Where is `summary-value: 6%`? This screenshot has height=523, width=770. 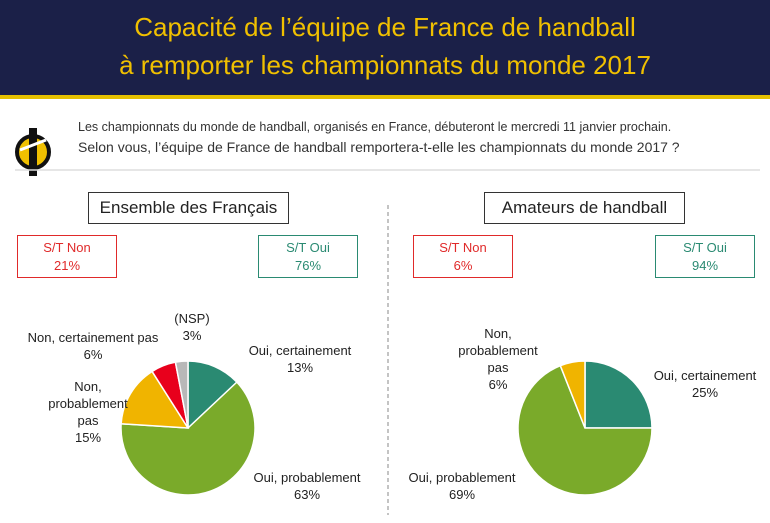
summary-value: 6% is located at coordinates (463, 265).